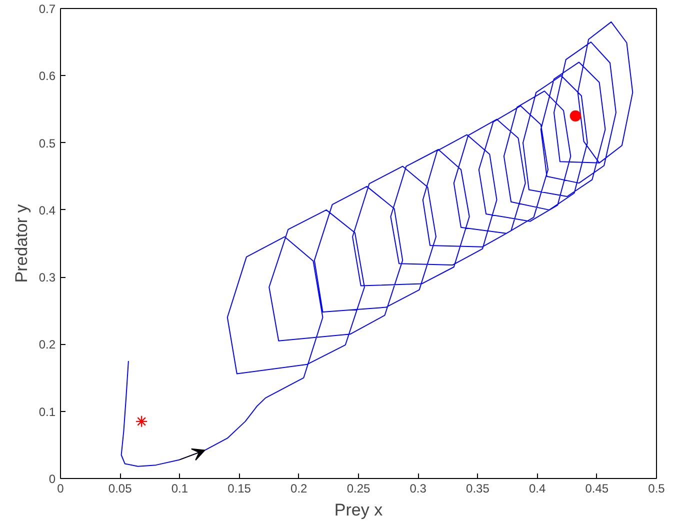 This screenshot has width=676, height=528. Describe the element at coordinates (597, 489) in the screenshot. I see `x-tick-label: 0.45` at that location.